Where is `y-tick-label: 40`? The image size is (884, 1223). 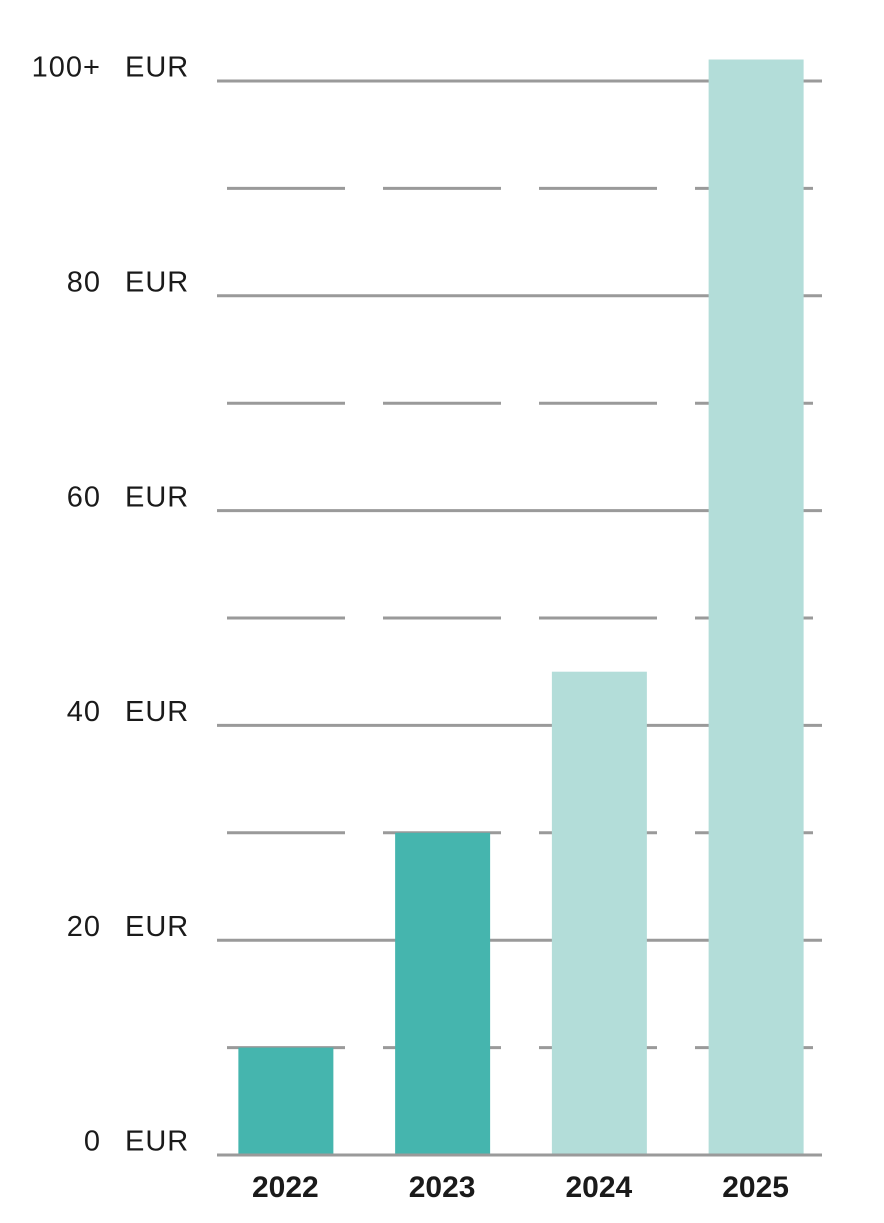
y-tick-label: 40 is located at coordinates (84, 712).